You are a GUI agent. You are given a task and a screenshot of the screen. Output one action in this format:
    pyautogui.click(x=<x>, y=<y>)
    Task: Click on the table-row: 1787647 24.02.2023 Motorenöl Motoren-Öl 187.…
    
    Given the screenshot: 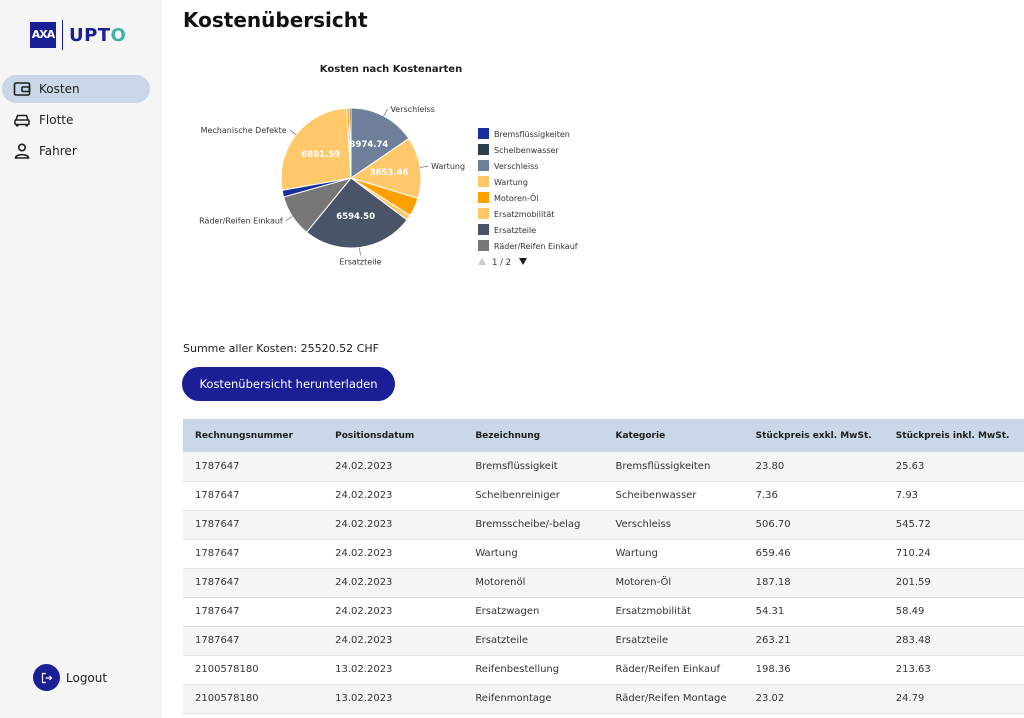 What is the action you would take?
    pyautogui.click(x=603, y=582)
    